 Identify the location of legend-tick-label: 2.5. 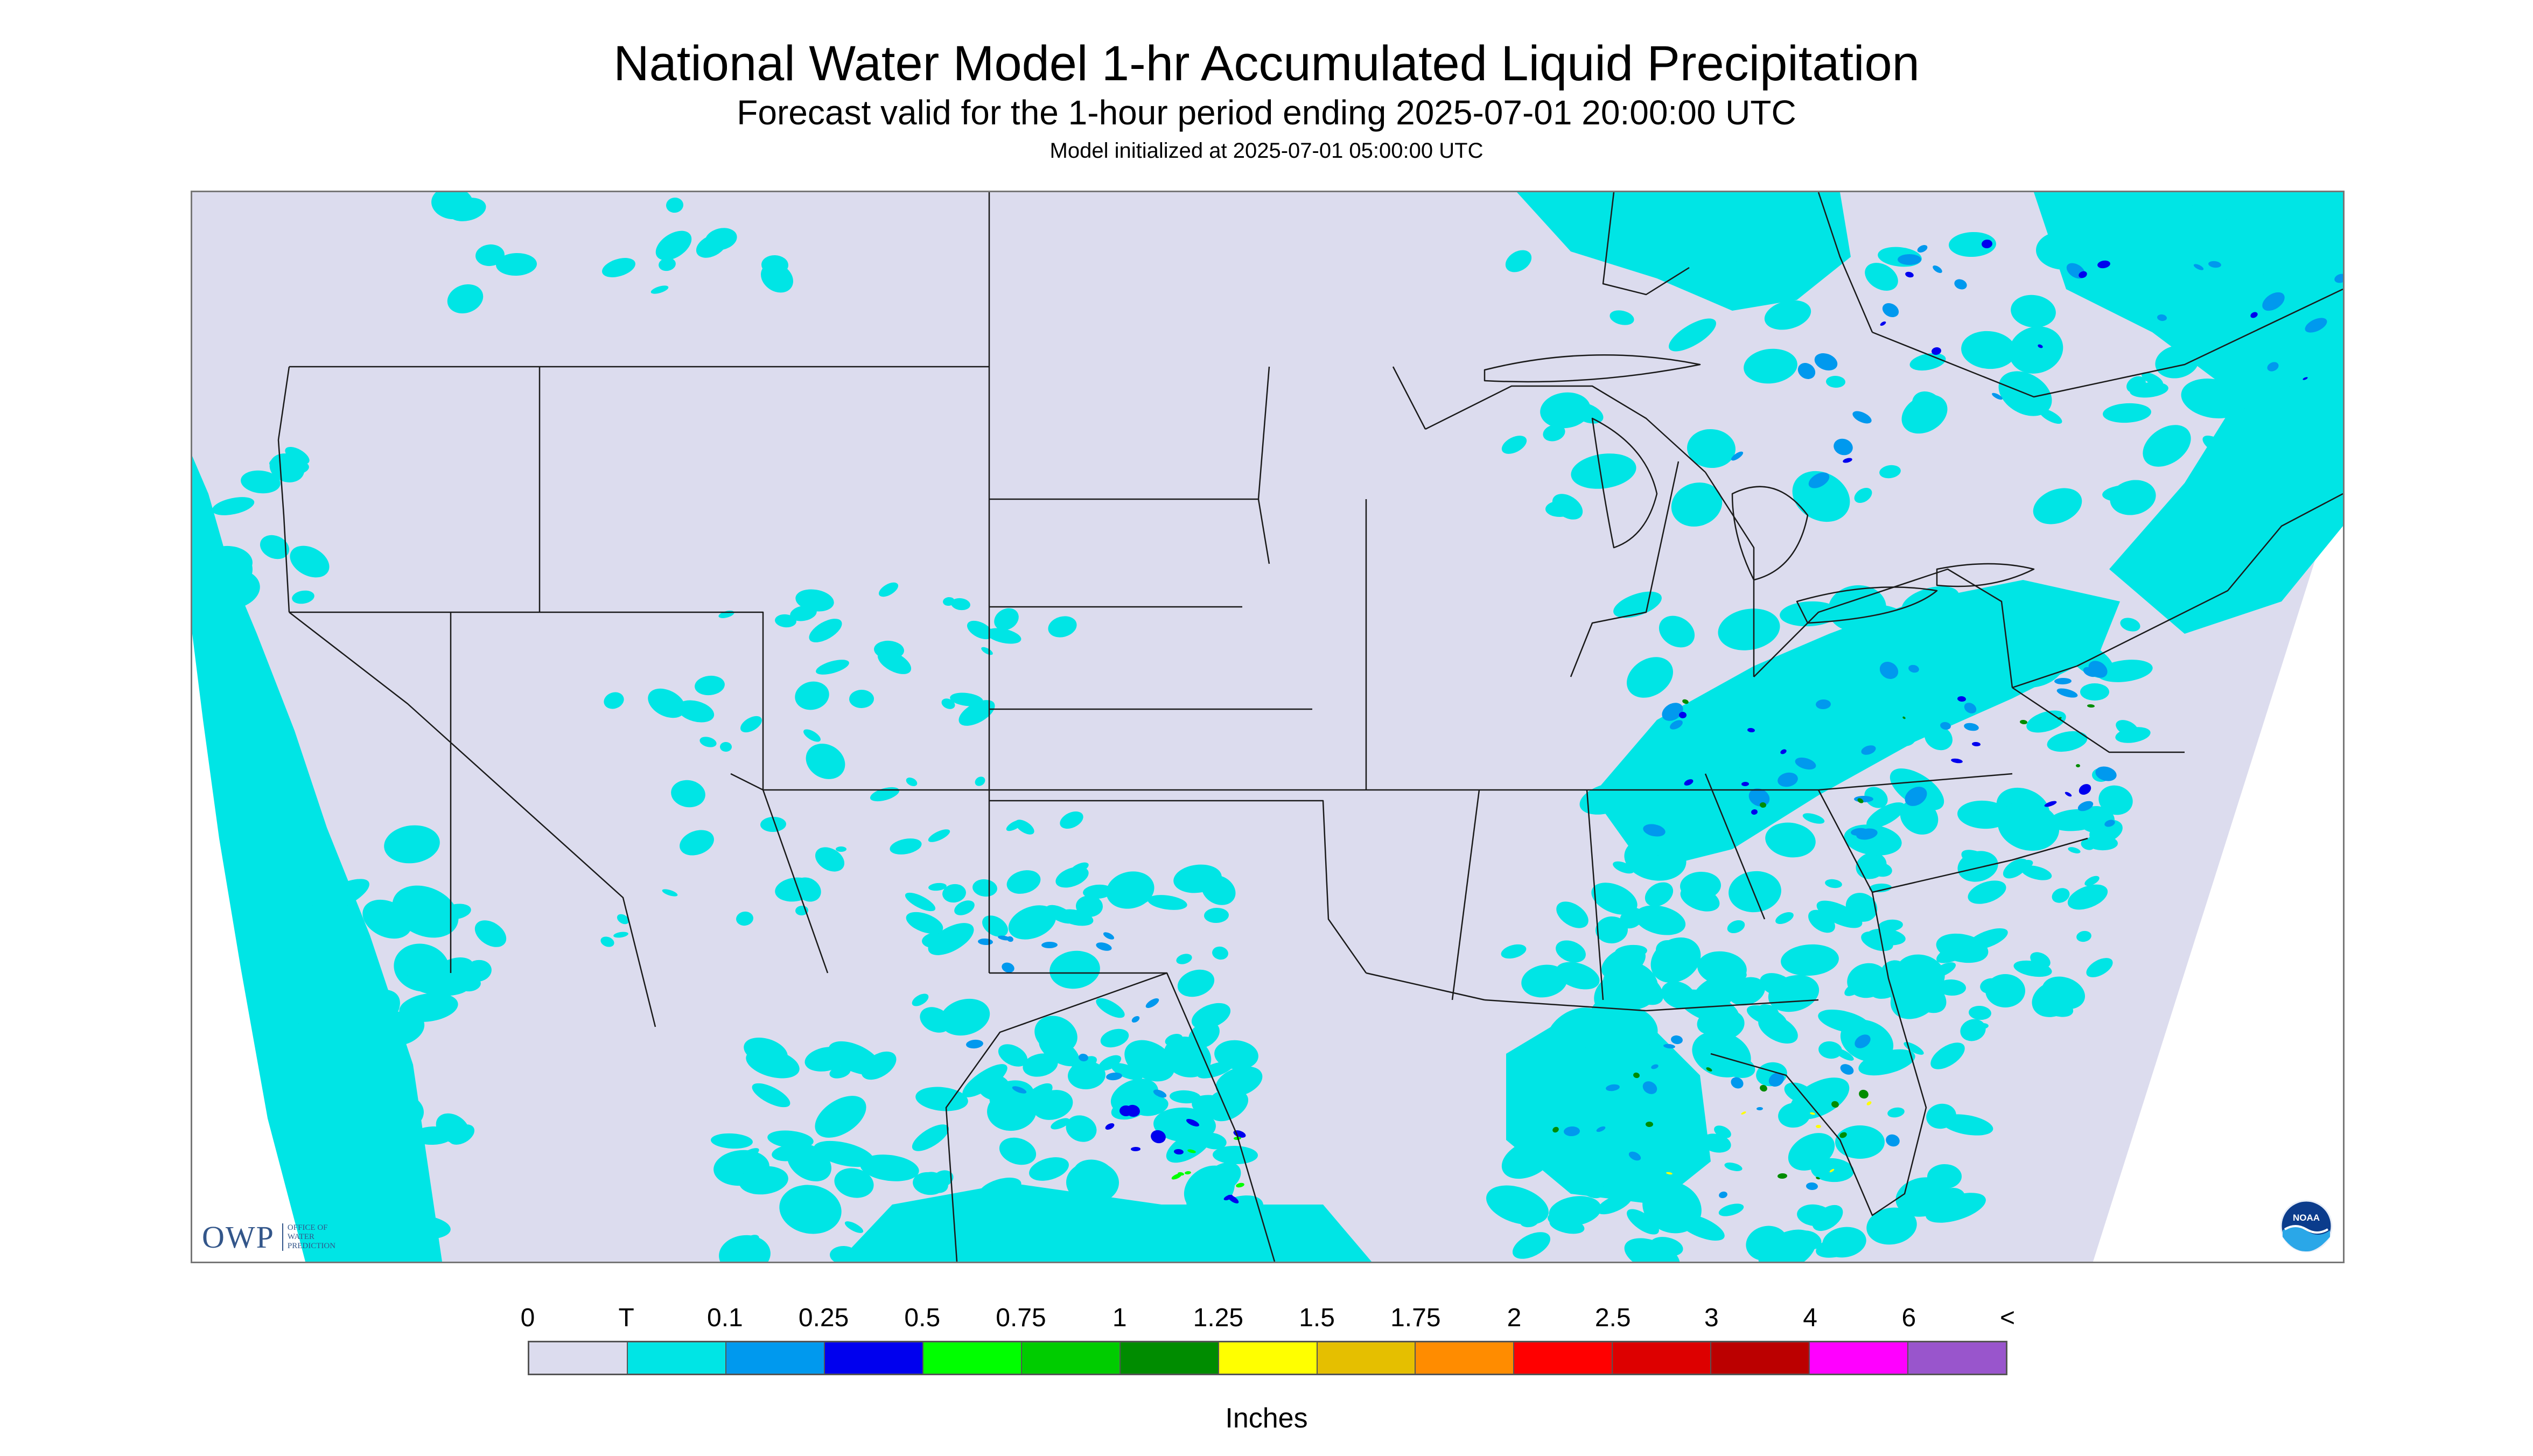
(1612, 1318).